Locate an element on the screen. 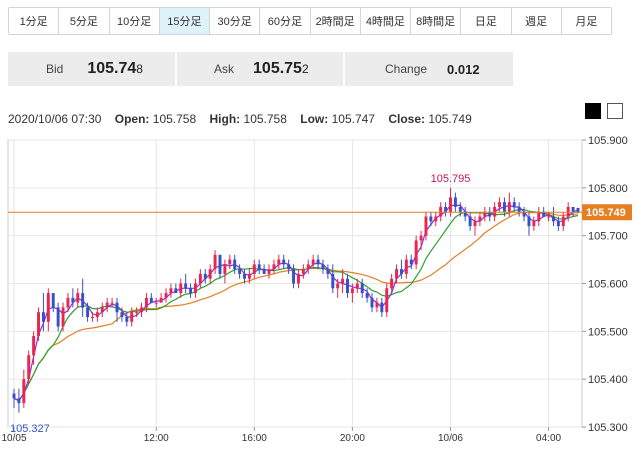  change-label: Change is located at coordinates (406, 69).